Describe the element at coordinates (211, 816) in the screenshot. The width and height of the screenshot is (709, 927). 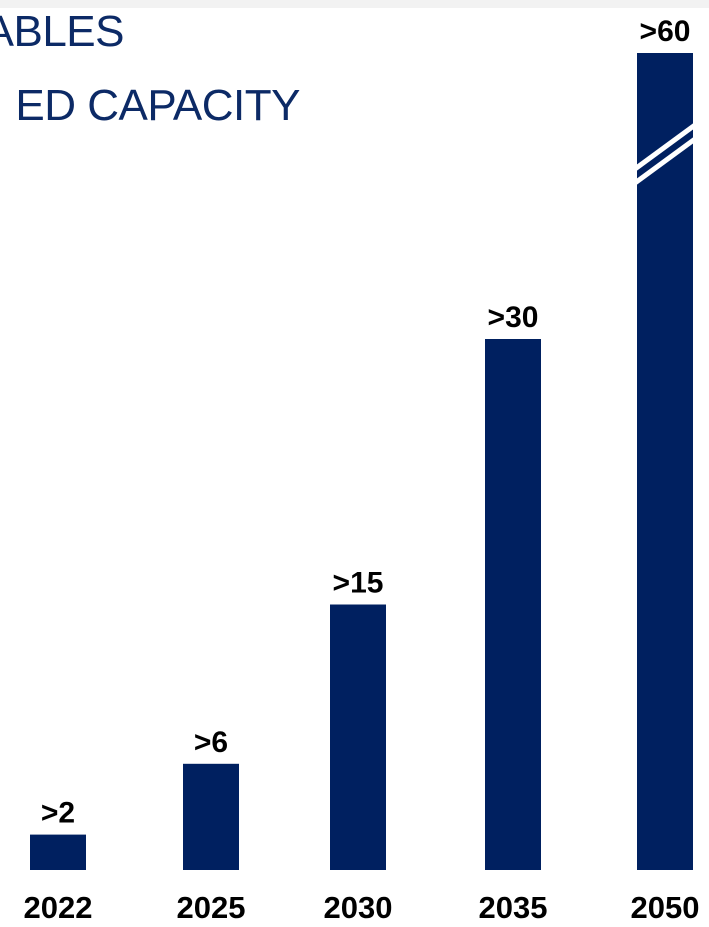
I see `bar-2025` at that location.